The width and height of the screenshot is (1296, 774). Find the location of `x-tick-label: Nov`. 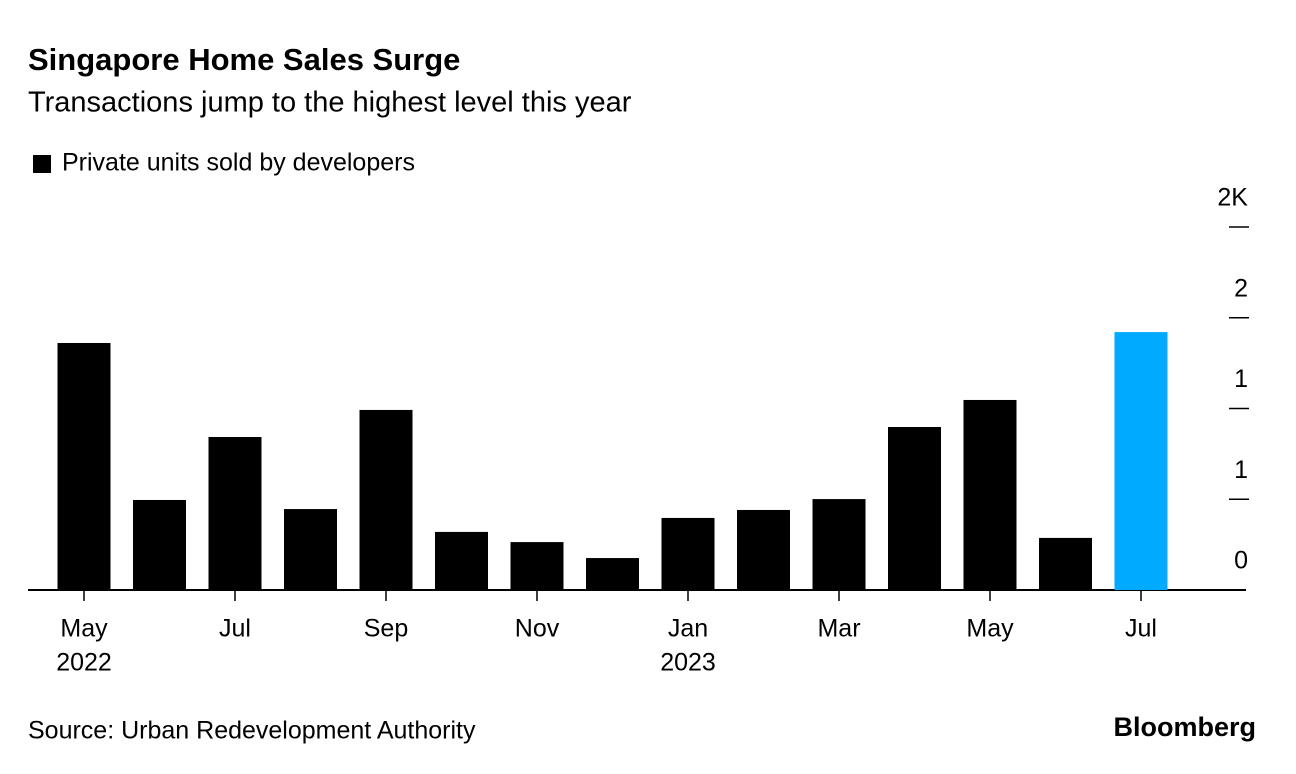

x-tick-label: Nov is located at coordinates (537, 629).